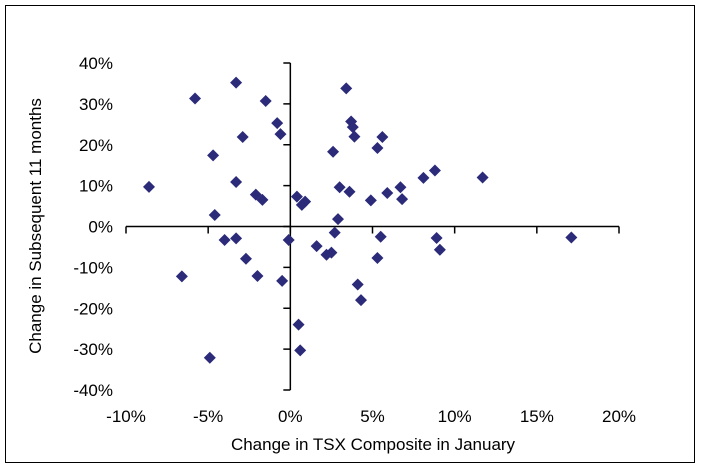  I want to click on x-tick-label: -10%, so click(126, 416).